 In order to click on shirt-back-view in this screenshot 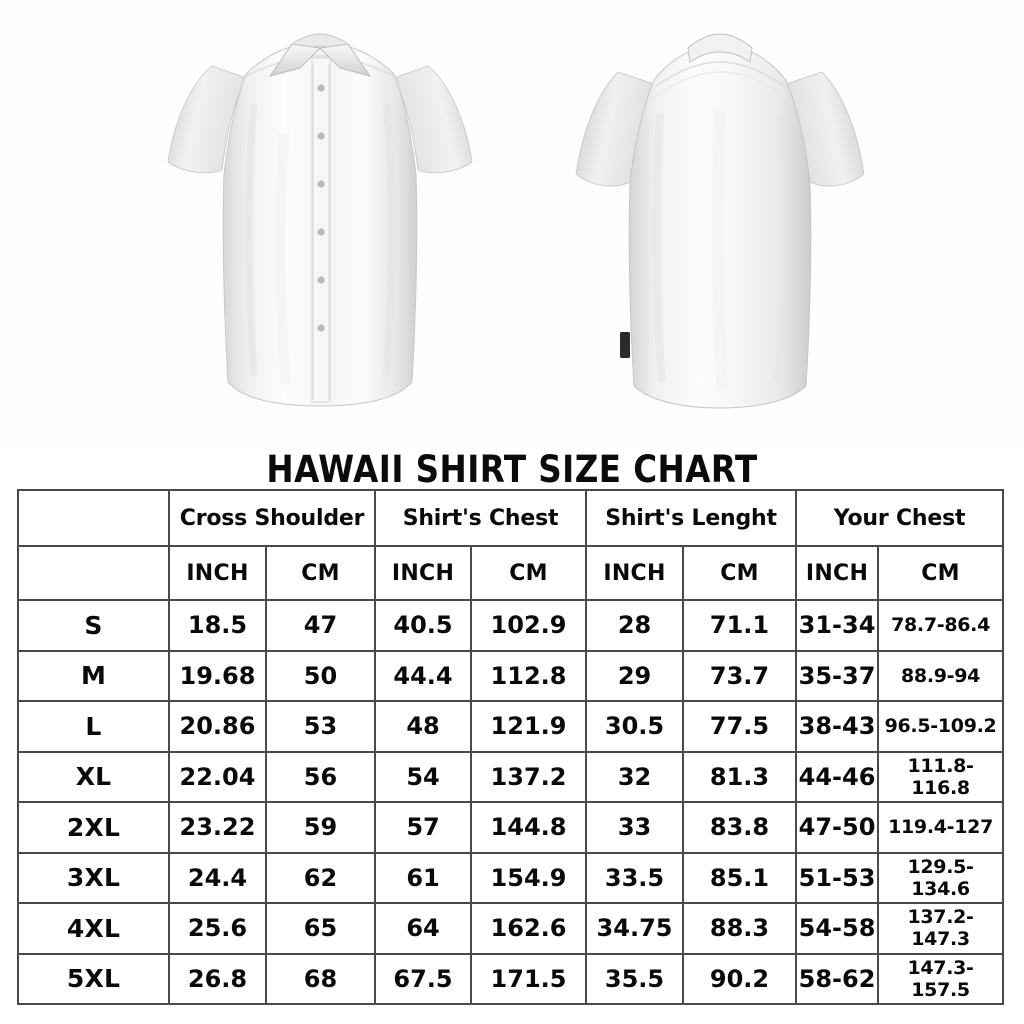, I will do `click(720, 224)`.